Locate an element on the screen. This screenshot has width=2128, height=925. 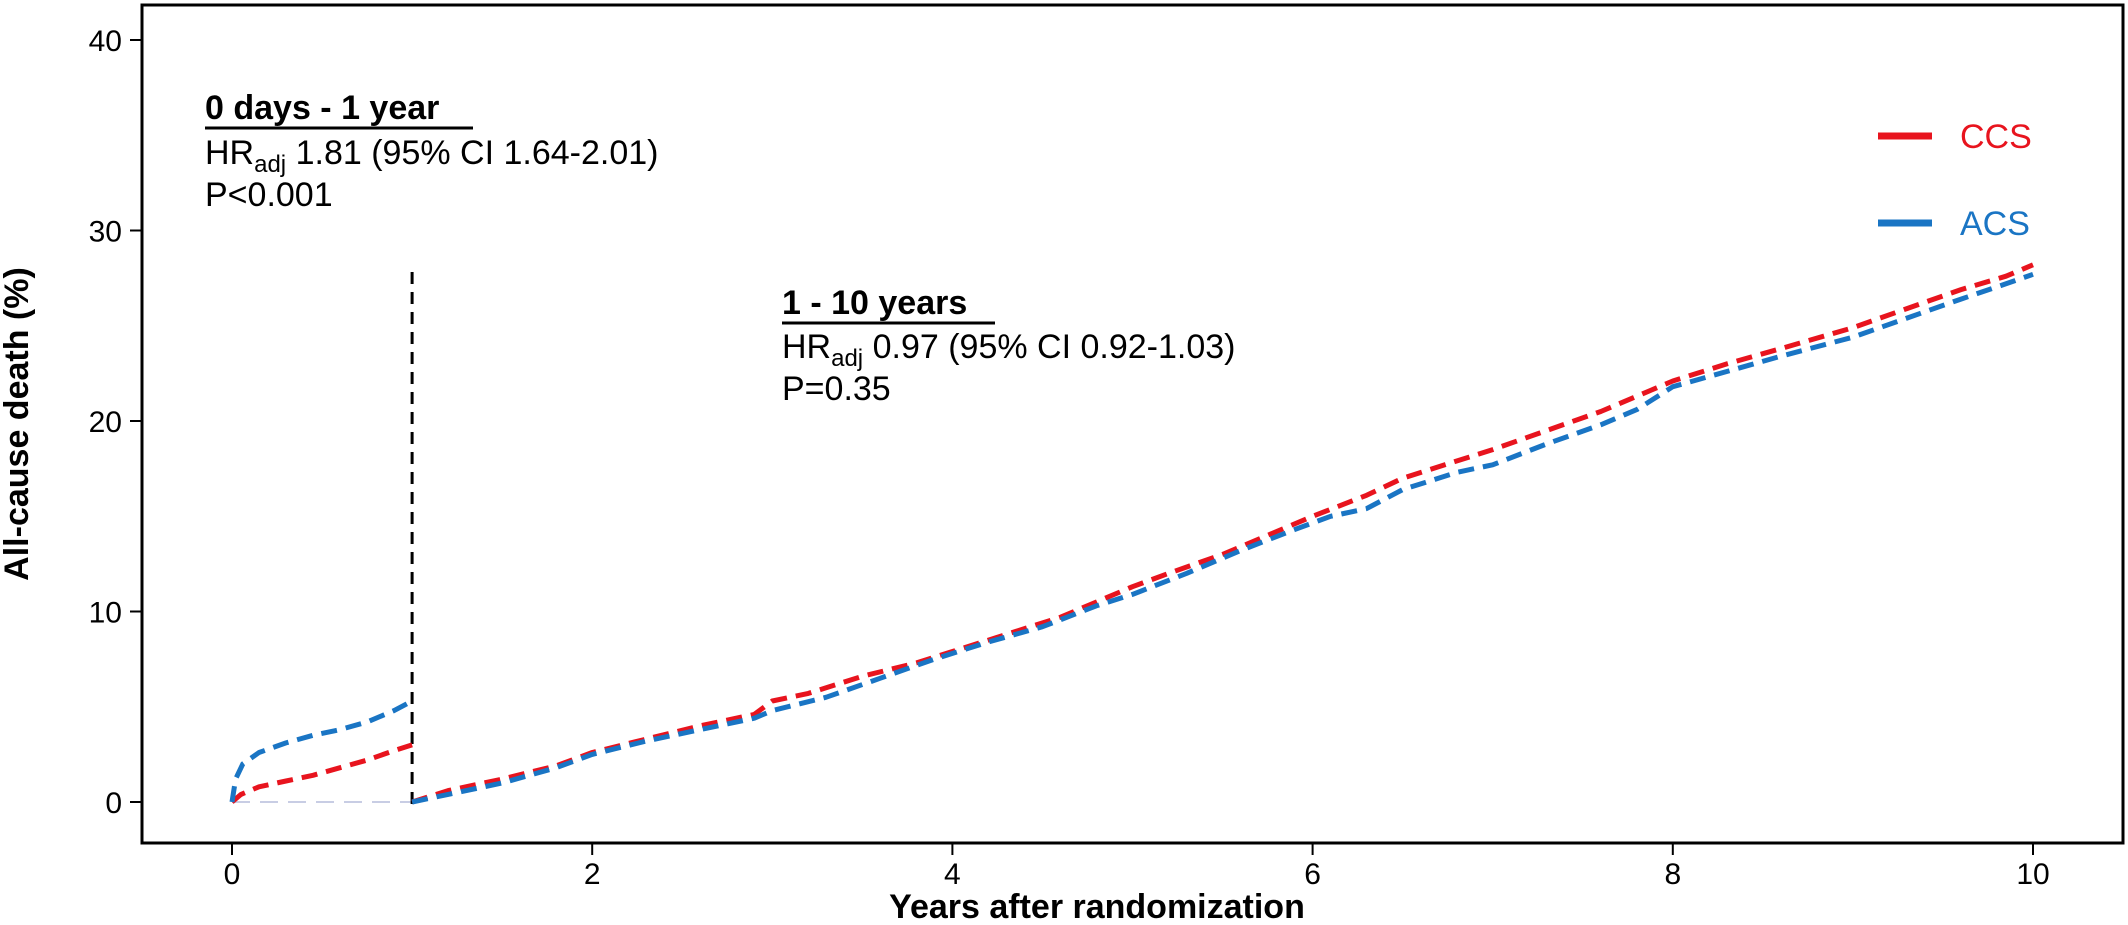
annotation-late-p: P=0.35 is located at coordinates (836, 389).